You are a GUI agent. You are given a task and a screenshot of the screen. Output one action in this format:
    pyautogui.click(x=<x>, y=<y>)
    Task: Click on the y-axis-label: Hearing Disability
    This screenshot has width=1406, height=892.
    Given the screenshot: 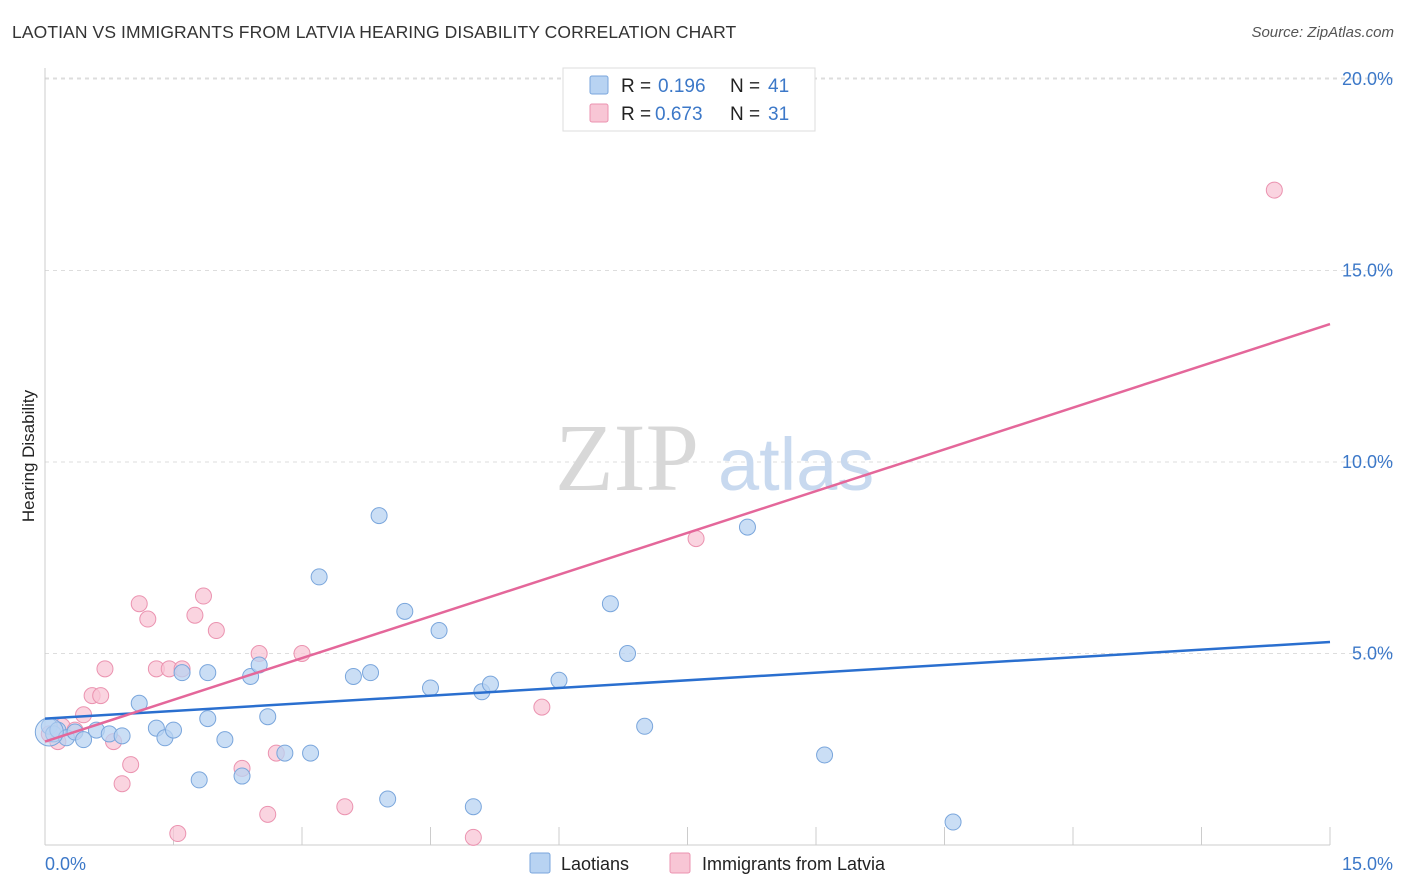 What is the action you would take?
    pyautogui.click(x=28, y=455)
    